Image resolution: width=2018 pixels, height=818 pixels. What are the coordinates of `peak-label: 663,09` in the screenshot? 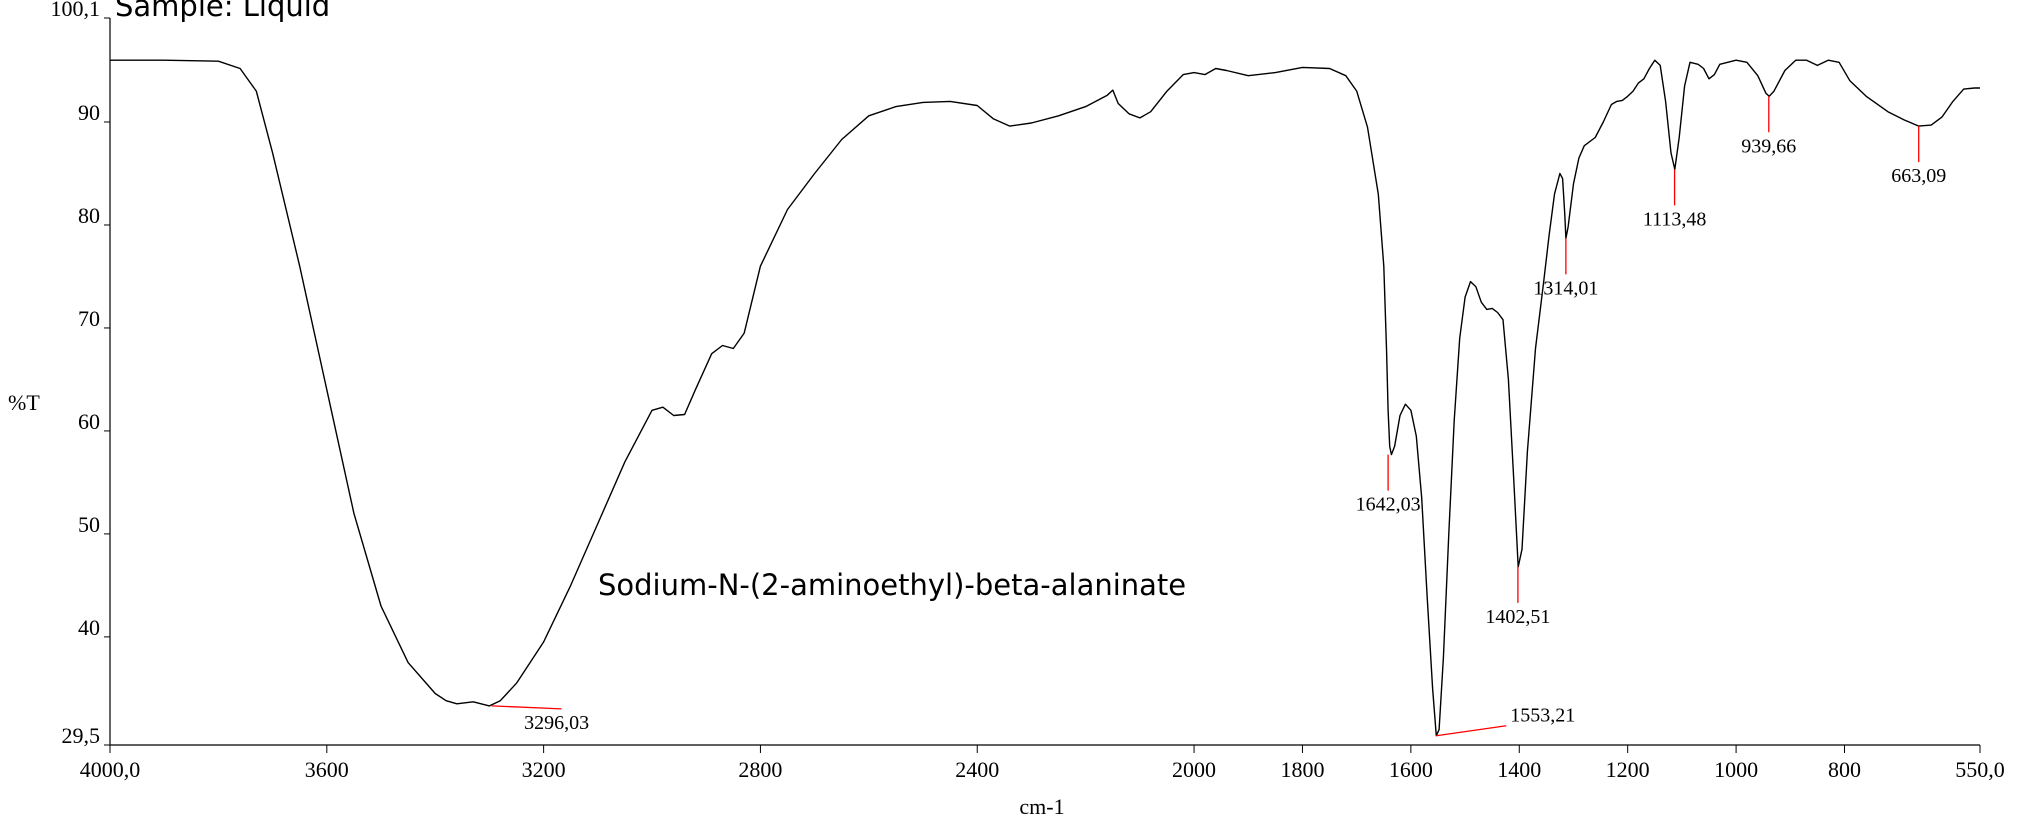 It's located at (1918, 176).